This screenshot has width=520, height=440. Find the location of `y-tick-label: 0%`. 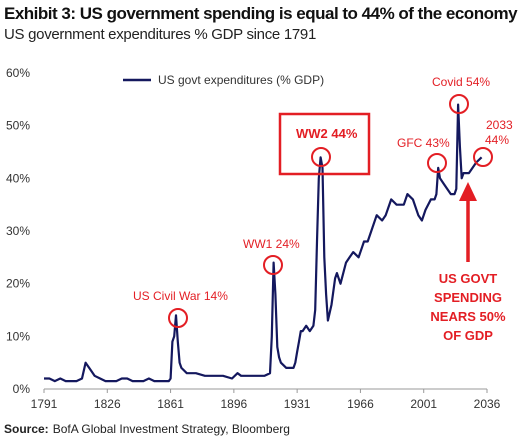

y-tick-label: 0% is located at coordinates (22, 389).